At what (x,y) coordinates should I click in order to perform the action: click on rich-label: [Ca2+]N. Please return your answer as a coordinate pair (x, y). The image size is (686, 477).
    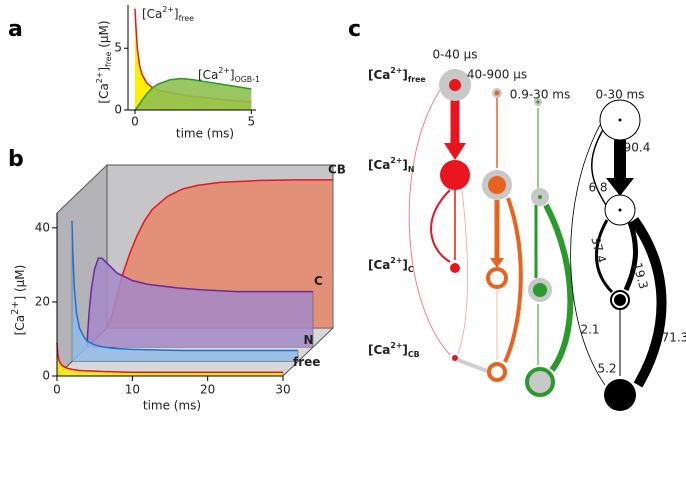
    Looking at the image, I should click on (391, 165).